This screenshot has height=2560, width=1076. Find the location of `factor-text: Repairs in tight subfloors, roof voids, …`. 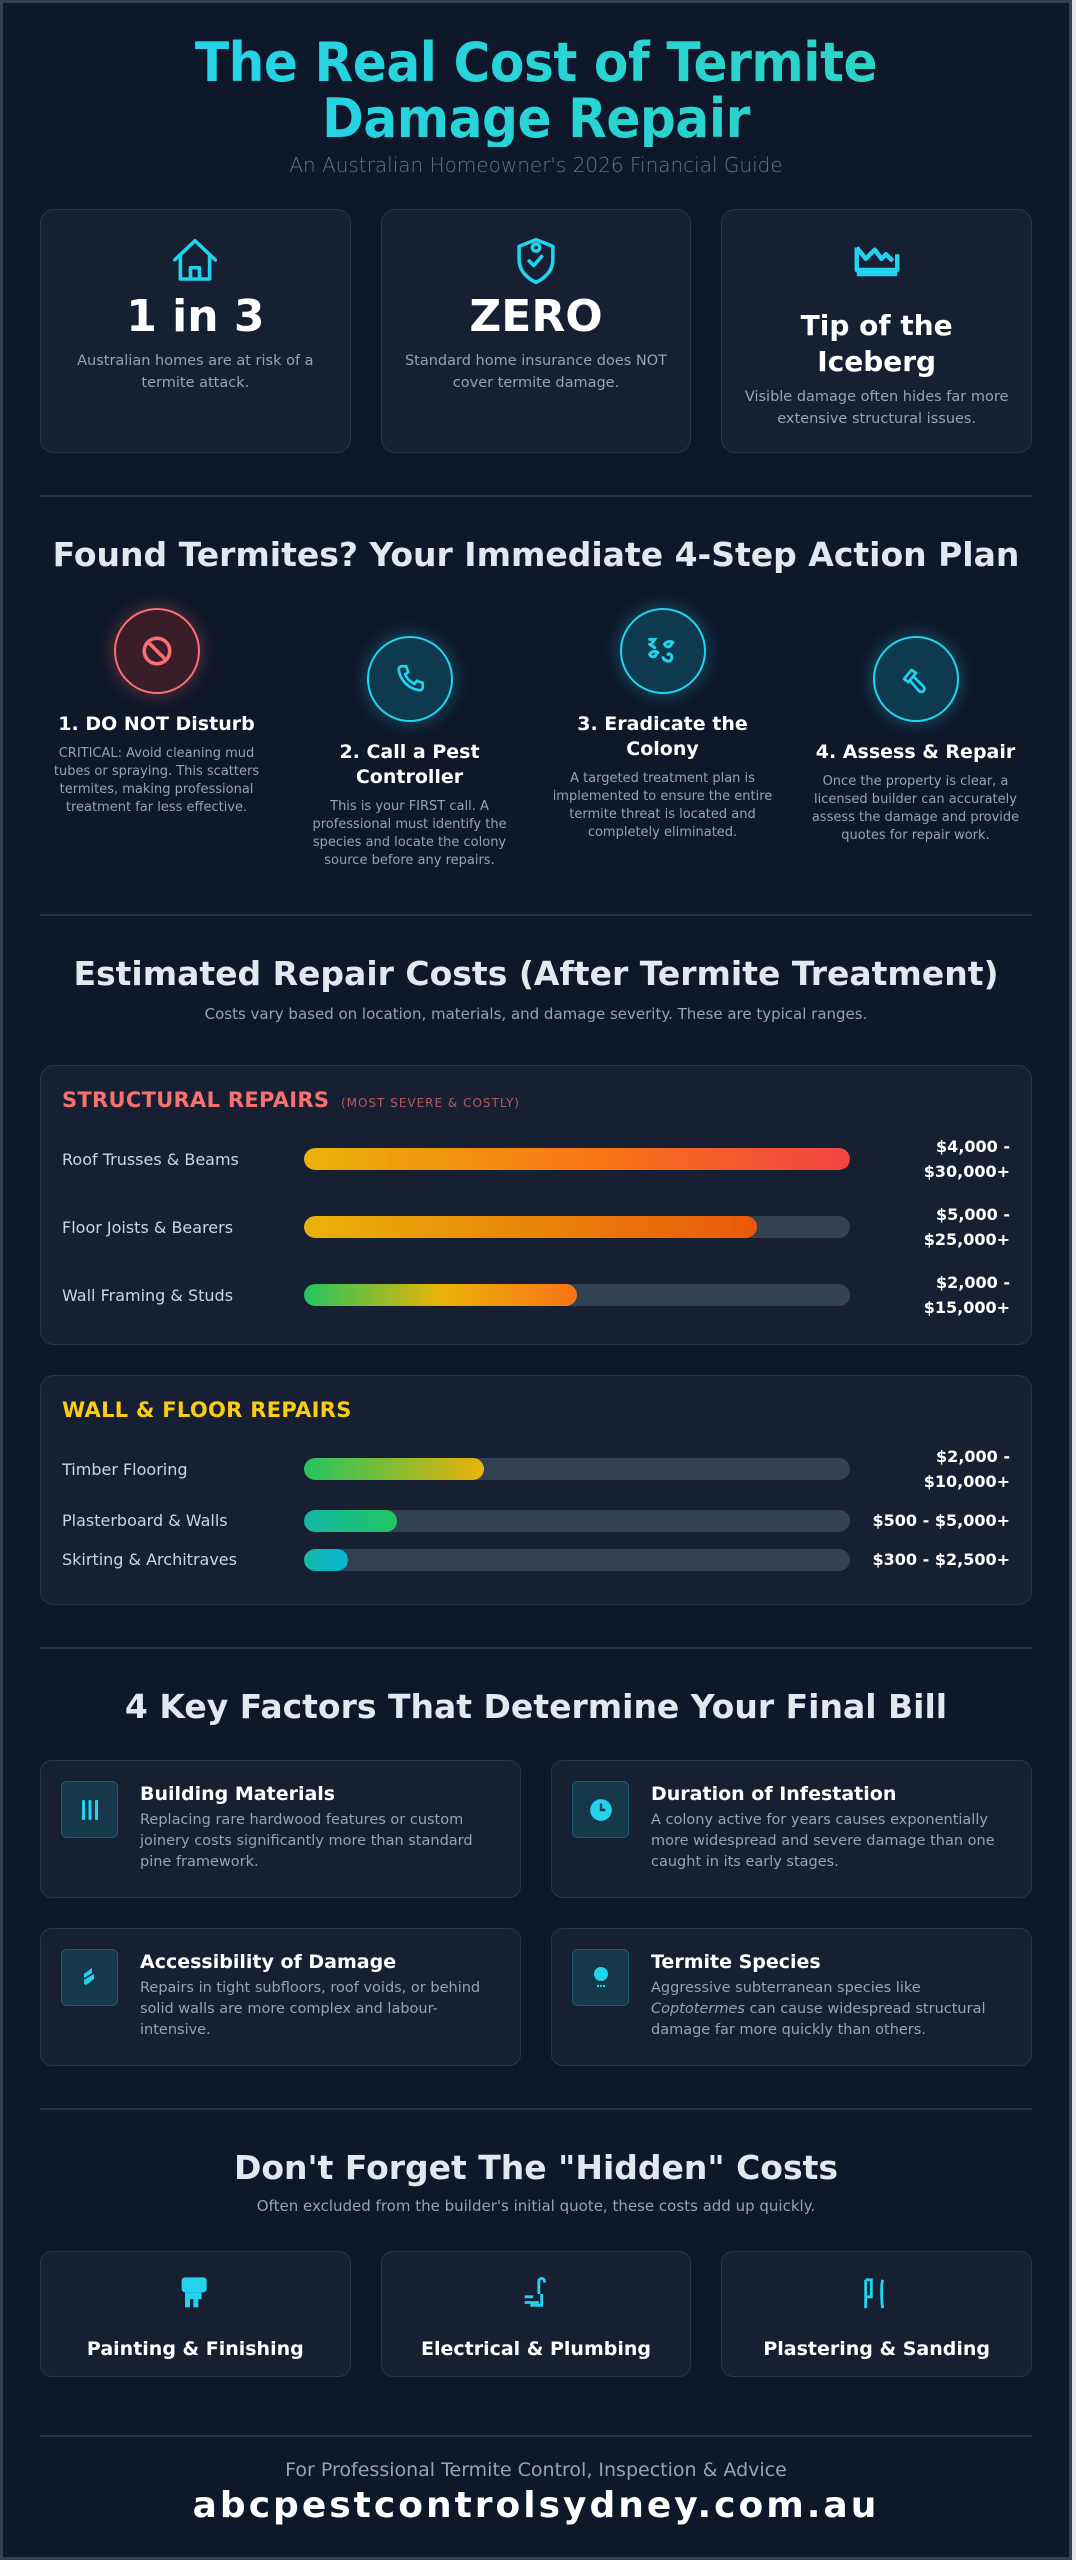

factor-text: Repairs in tight subfloors, roof voids, … is located at coordinates (310, 2009).